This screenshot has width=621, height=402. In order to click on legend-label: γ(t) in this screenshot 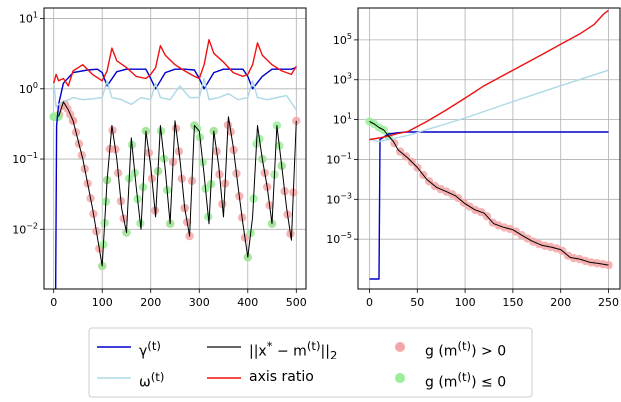, I will do `click(150, 349)`.